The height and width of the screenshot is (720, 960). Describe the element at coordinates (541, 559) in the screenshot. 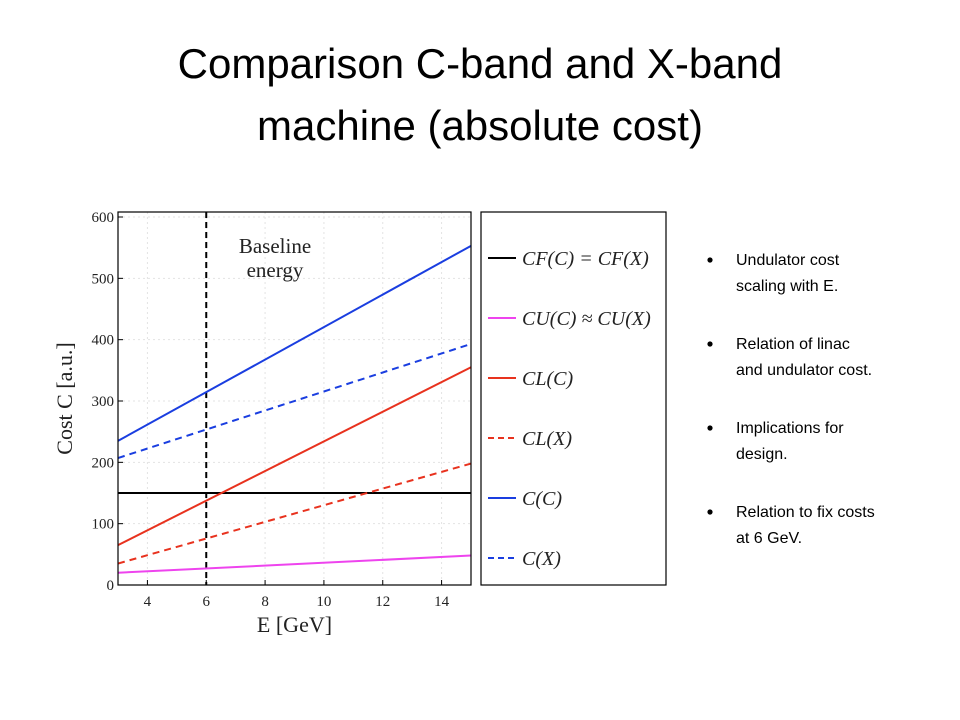

I see `legend-label: C(X)` at that location.